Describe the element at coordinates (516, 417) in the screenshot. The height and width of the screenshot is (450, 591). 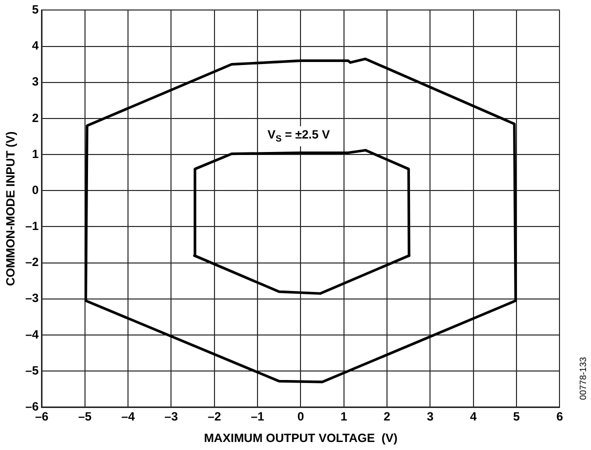
I see `x-tick-label: 5` at that location.